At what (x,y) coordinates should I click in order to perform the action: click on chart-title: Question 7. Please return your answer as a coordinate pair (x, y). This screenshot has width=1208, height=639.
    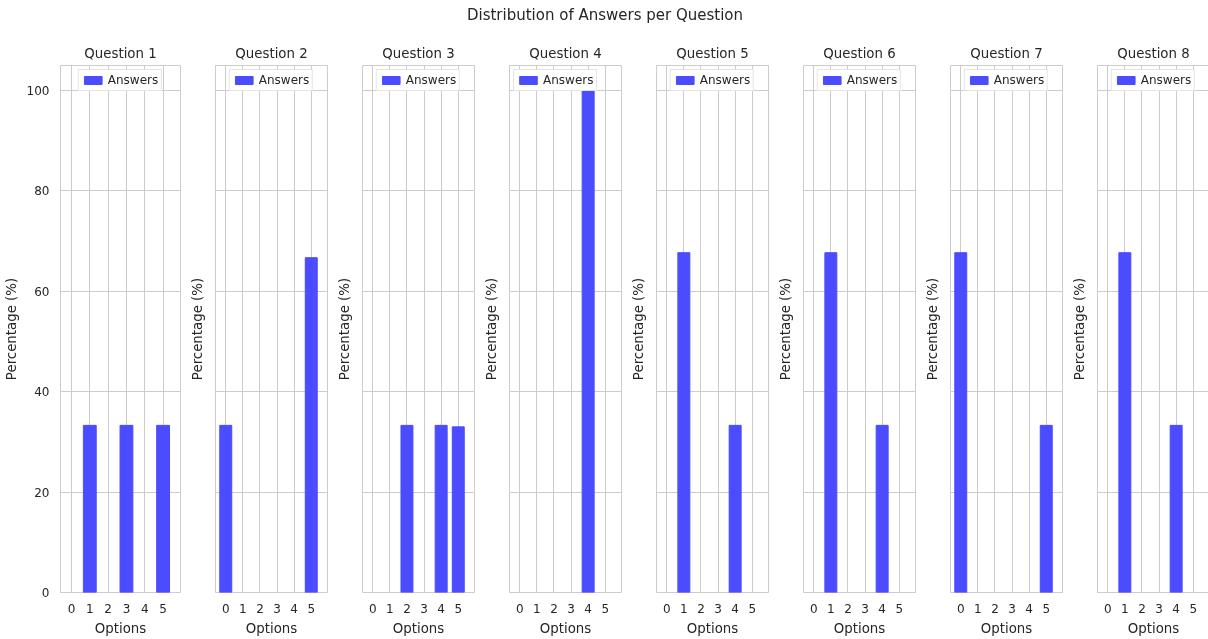
    Looking at the image, I should click on (1006, 53).